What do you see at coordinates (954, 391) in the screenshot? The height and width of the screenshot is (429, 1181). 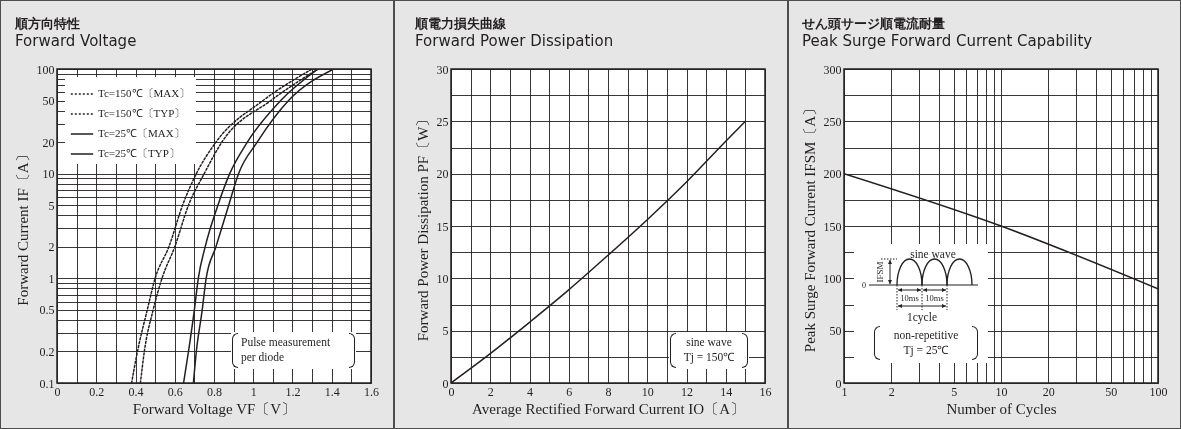 I see `x-tick-label: 5` at bounding box center [954, 391].